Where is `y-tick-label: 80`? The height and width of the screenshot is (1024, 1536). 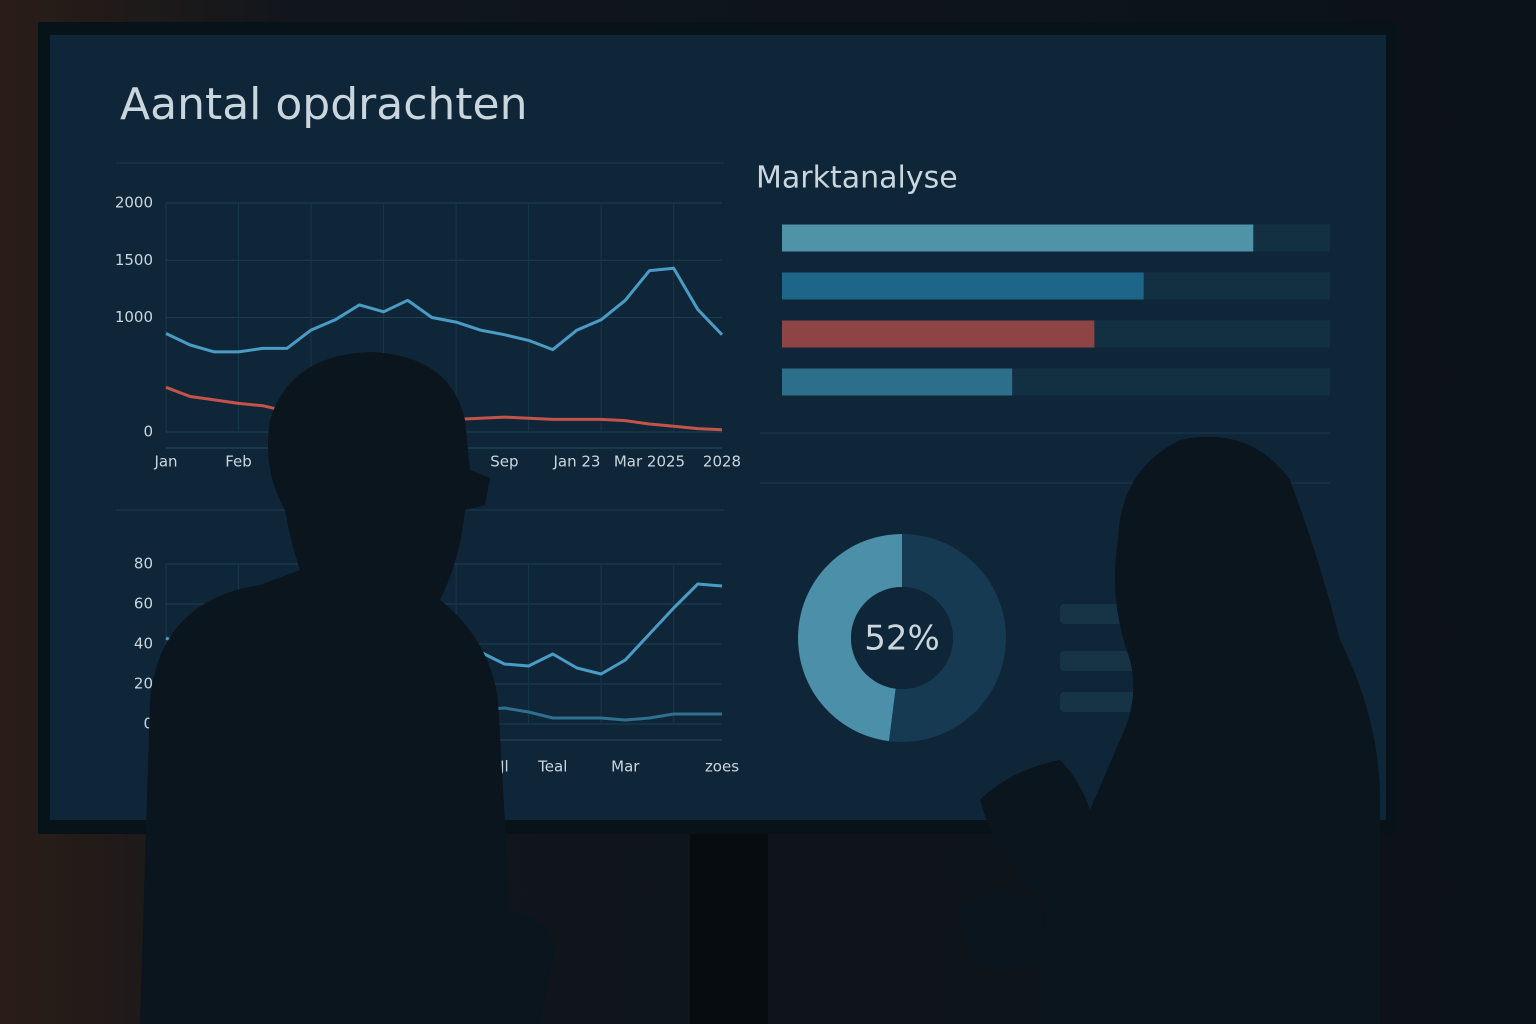 y-tick-label: 80 is located at coordinates (143, 564).